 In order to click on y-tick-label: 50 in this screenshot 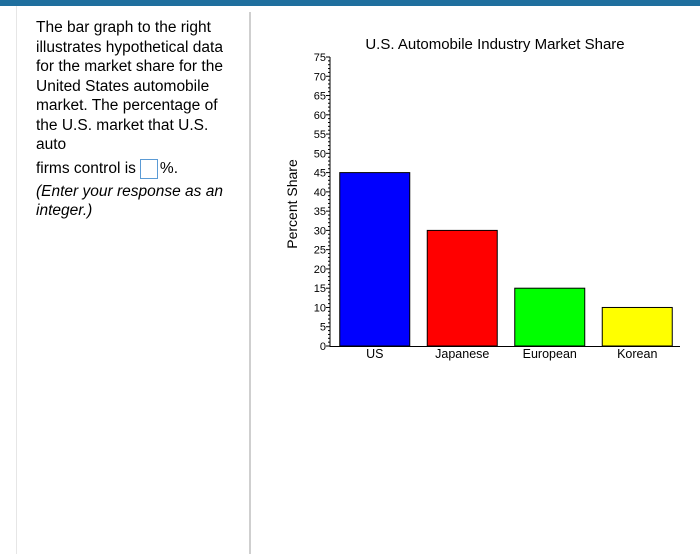, I will do `click(320, 154)`.